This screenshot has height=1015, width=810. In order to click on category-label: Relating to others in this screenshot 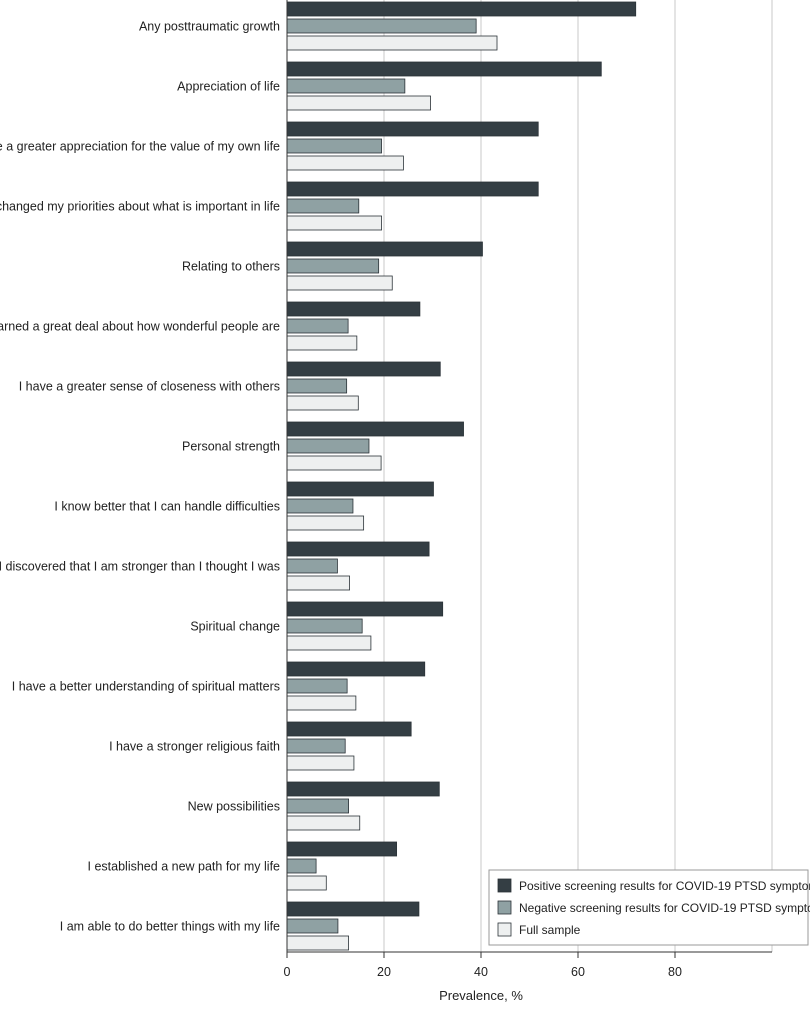, I will do `click(231, 267)`.